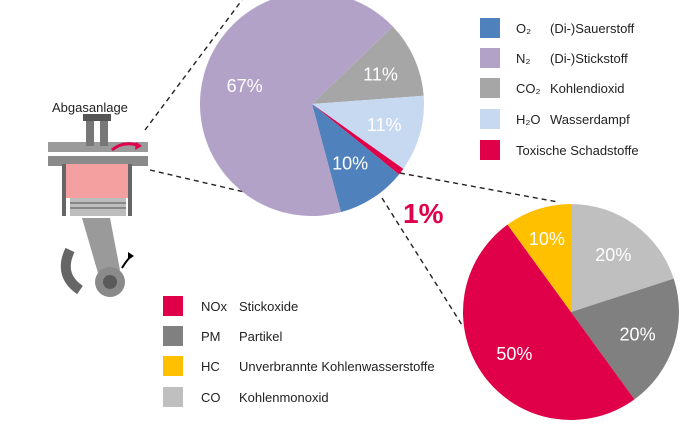  Describe the element at coordinates (523, 58) in the screenshot. I see `legend-code: N₂` at that location.